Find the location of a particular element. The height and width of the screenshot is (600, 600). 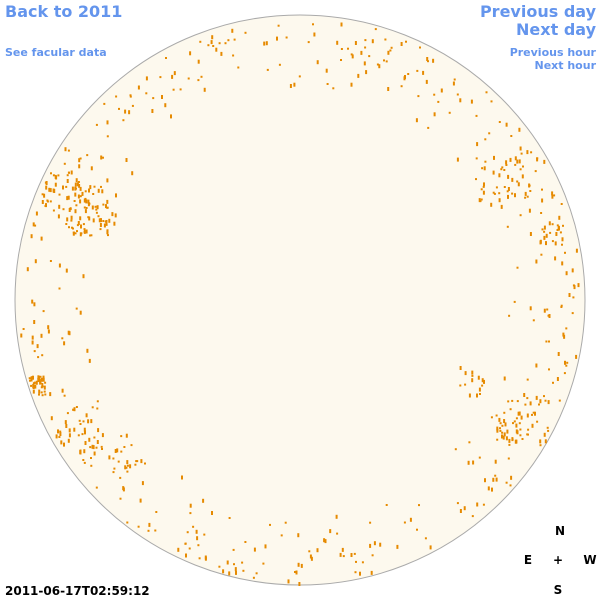

facular-link: See facular data is located at coordinates (56, 52).